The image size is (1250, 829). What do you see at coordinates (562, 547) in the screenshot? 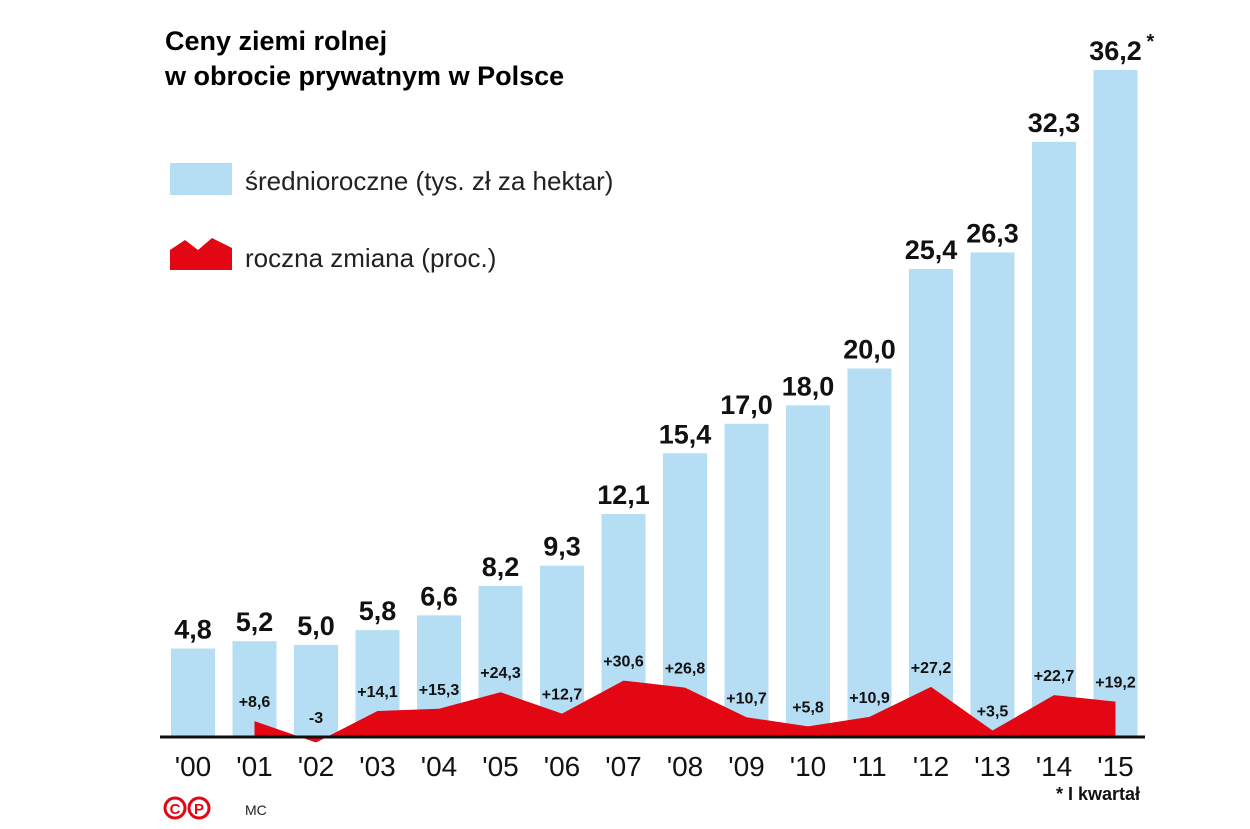
I see `value-label: 9,3` at bounding box center [562, 547].